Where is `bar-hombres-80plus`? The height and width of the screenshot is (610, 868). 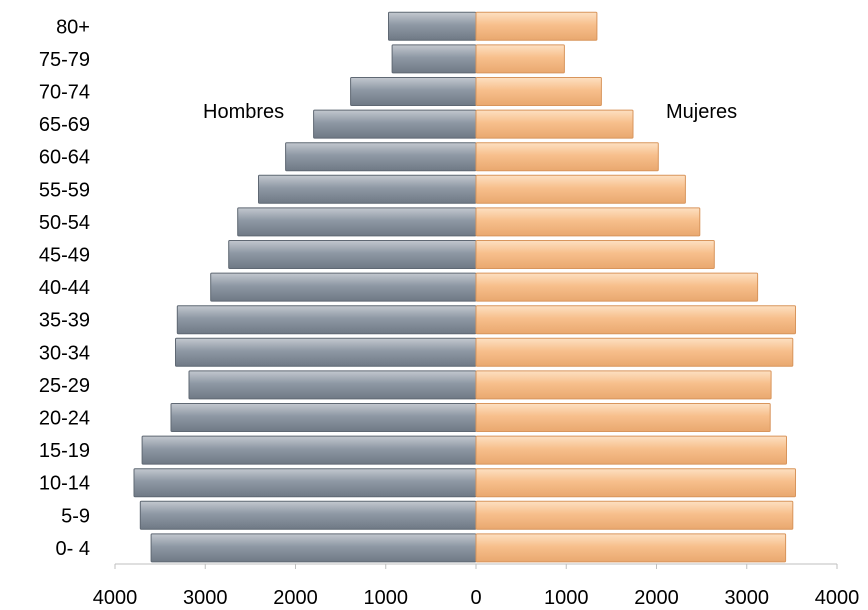 bar-hombres-80plus is located at coordinates (432, 26).